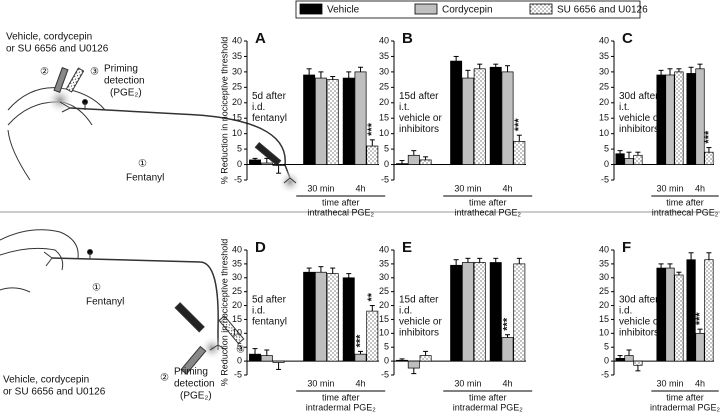 The image size is (720, 420). I want to click on significance: **, so click(372, 296).